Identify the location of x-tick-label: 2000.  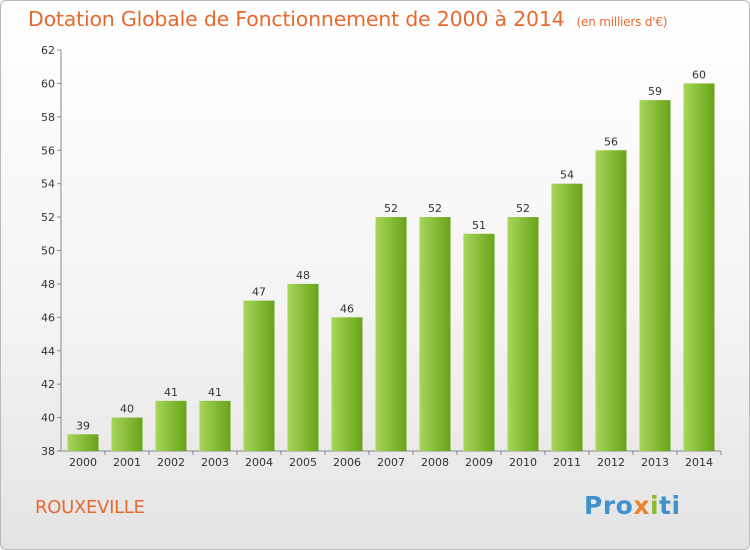
(83, 462).